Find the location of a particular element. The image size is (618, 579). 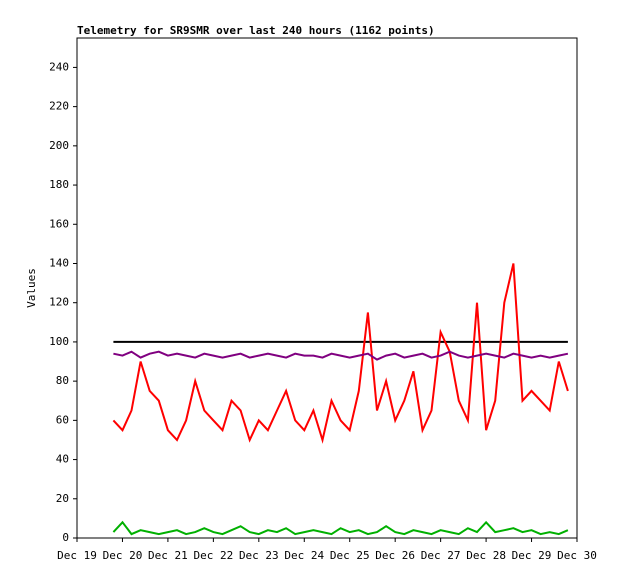

x-tick-label: Dec 24 is located at coordinates (304, 555).